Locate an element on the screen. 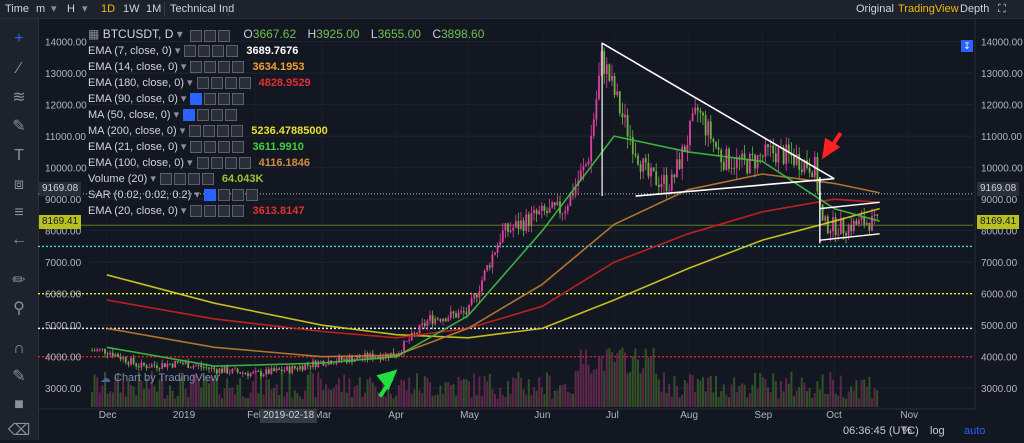 This screenshot has height=443, width=1024. tradingview-button: TradingView is located at coordinates (928, 9).